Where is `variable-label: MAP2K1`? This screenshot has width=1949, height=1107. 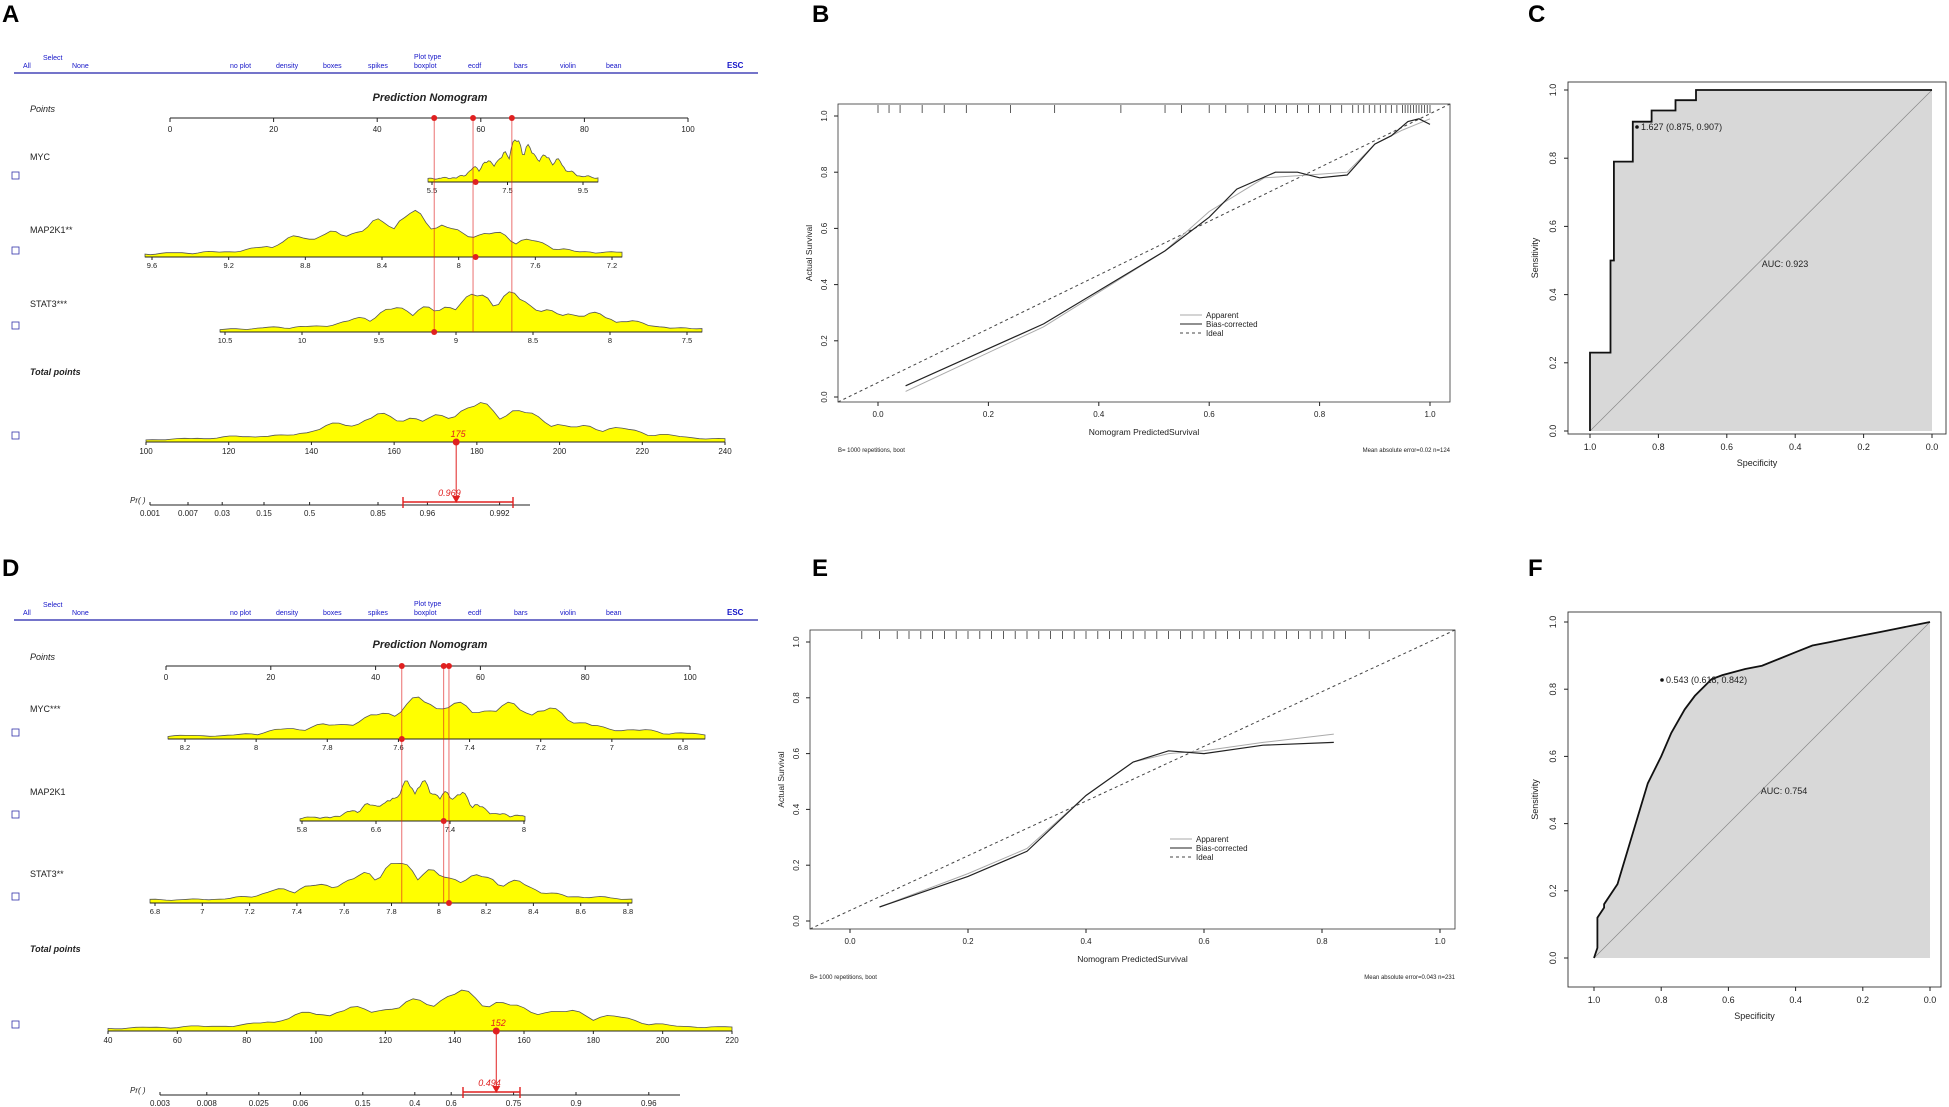
variable-label: MAP2K1 is located at coordinates (48, 792).